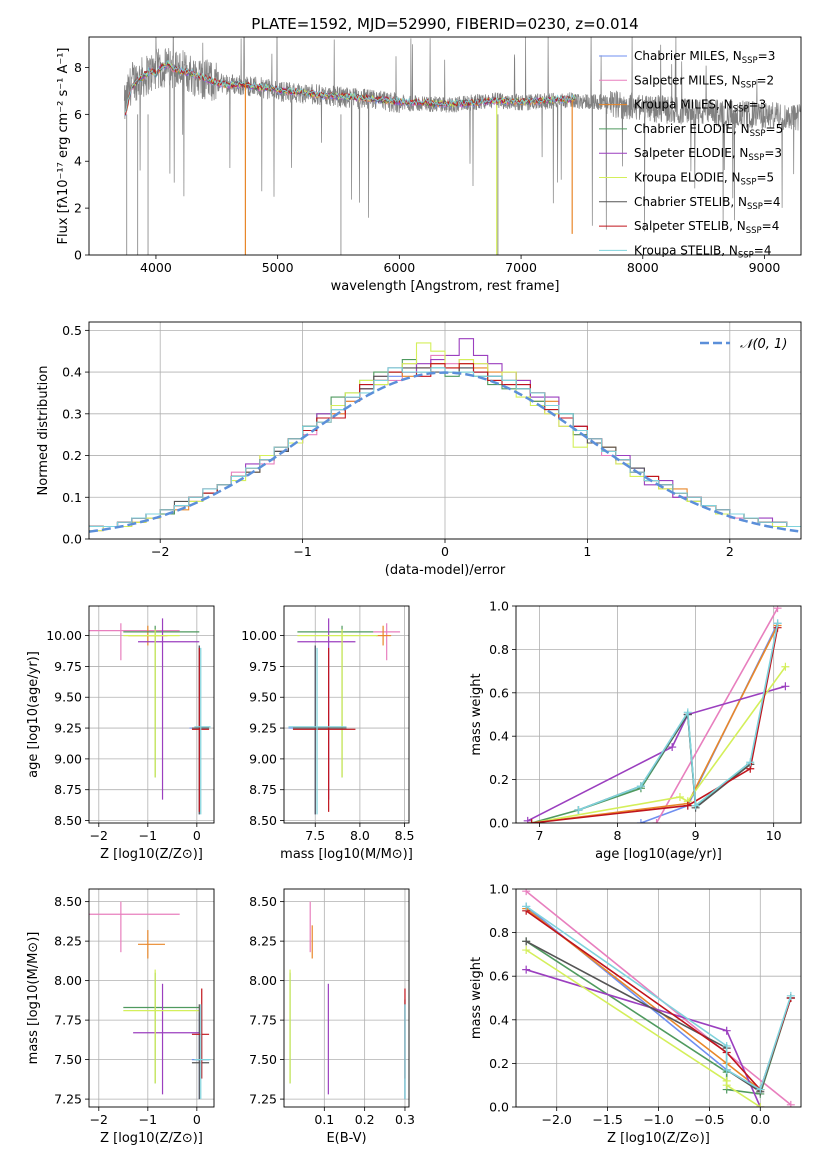 This screenshot has width=819, height=1170. I want to click on x-axis-label: age [log10(age/yr)], so click(658, 854).